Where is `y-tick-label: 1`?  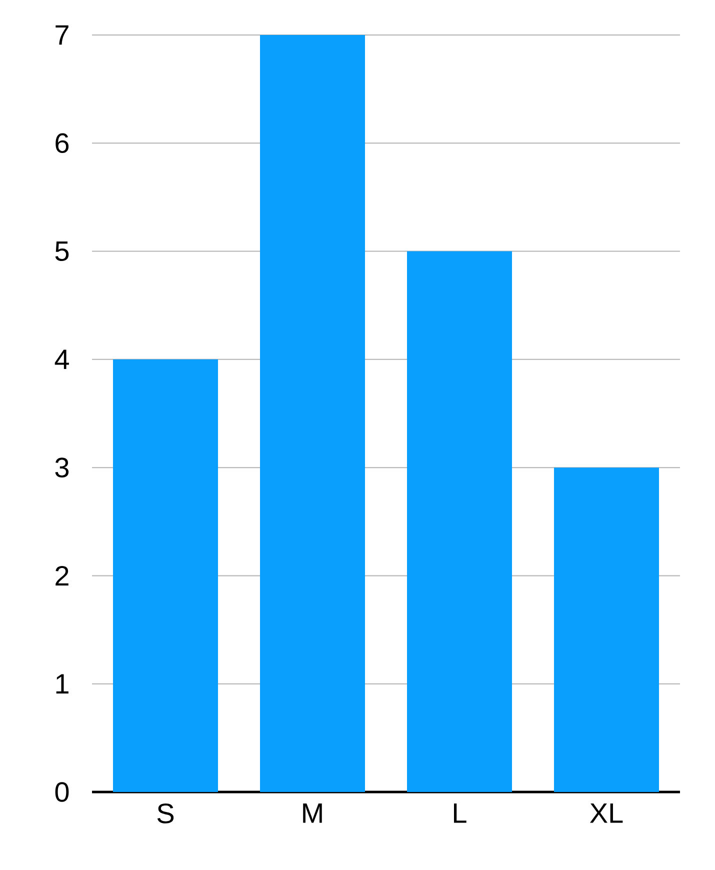
y-tick-label: 1 is located at coordinates (62, 684).